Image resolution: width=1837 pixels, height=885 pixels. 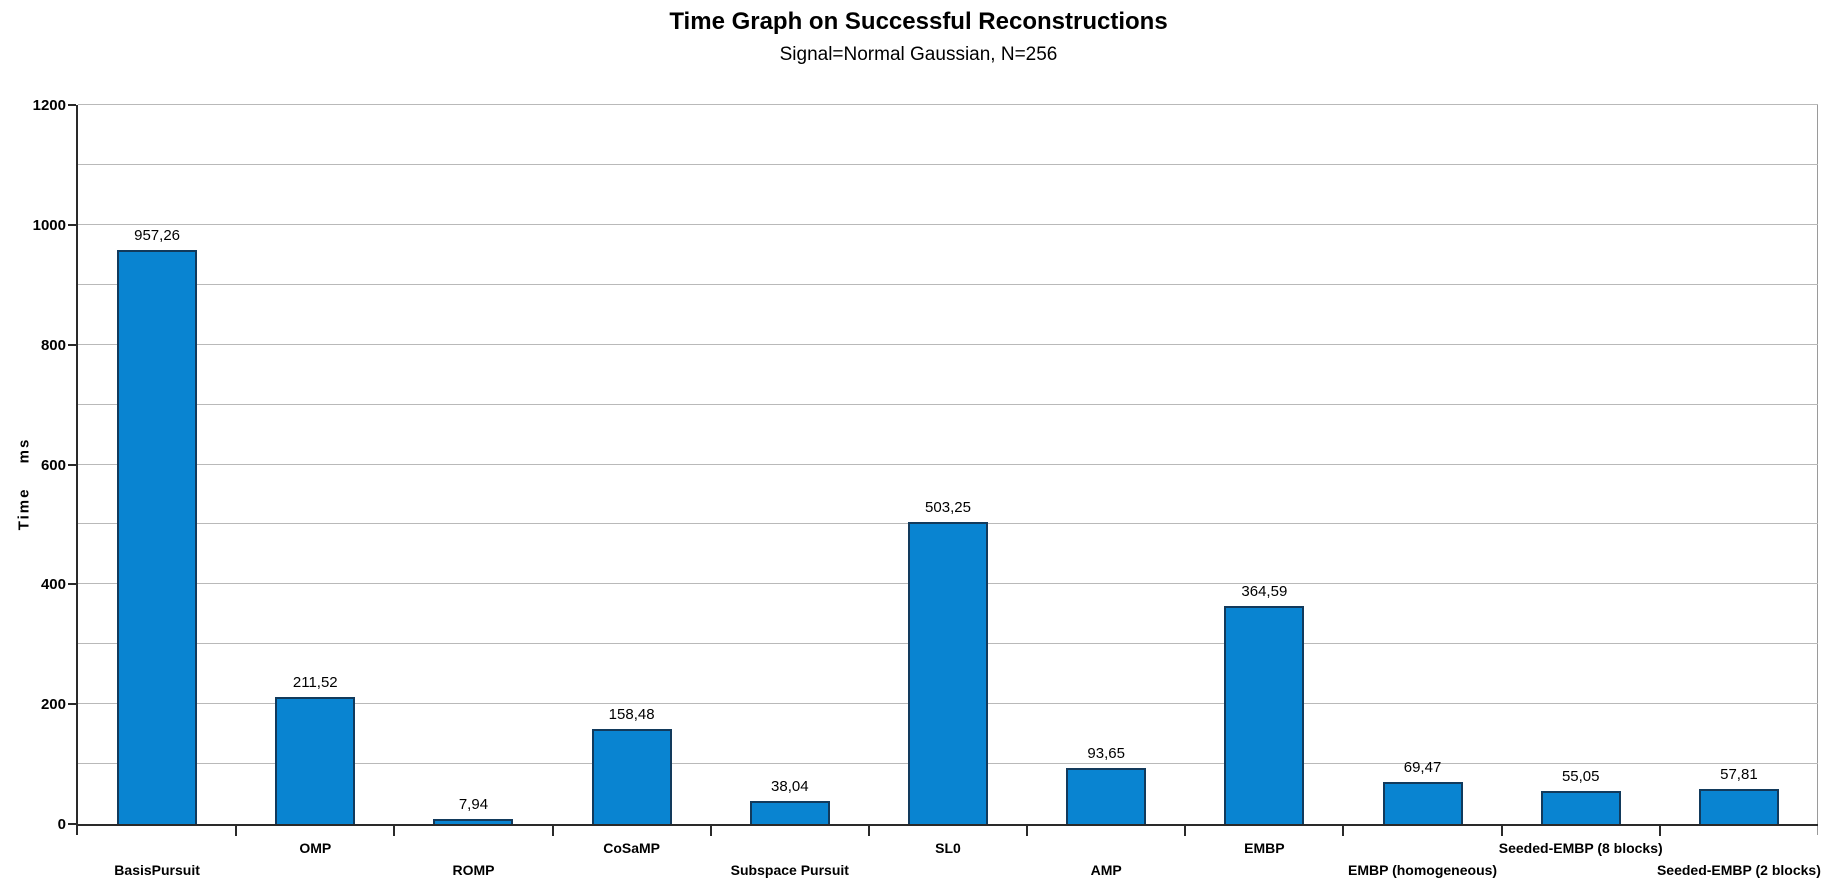 What do you see at coordinates (49, 225) in the screenshot?
I see `y-axis-tick-label: 1000` at bounding box center [49, 225].